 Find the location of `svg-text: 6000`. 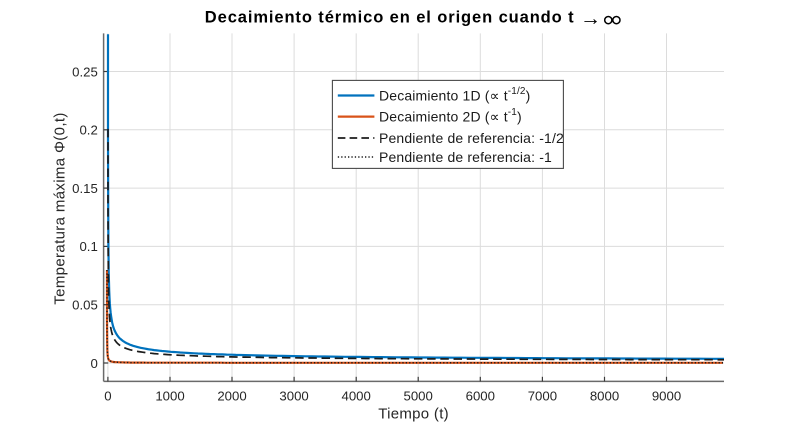

svg-text: 6000 is located at coordinates (480, 396).